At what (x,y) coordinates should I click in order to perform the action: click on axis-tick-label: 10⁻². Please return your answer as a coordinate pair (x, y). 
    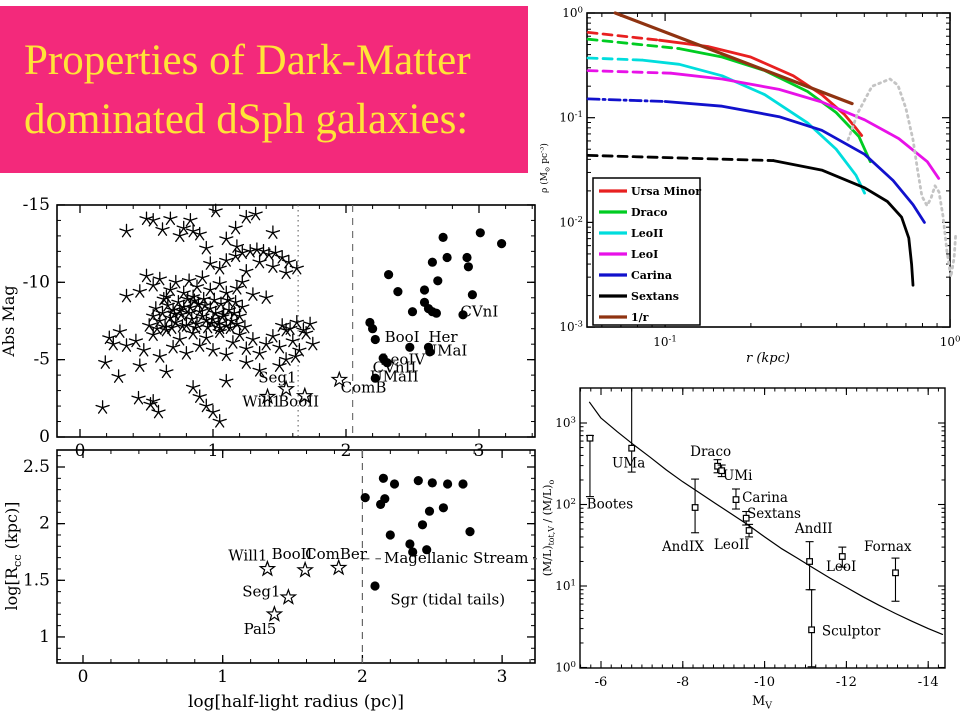
    Looking at the image, I should click on (571, 222).